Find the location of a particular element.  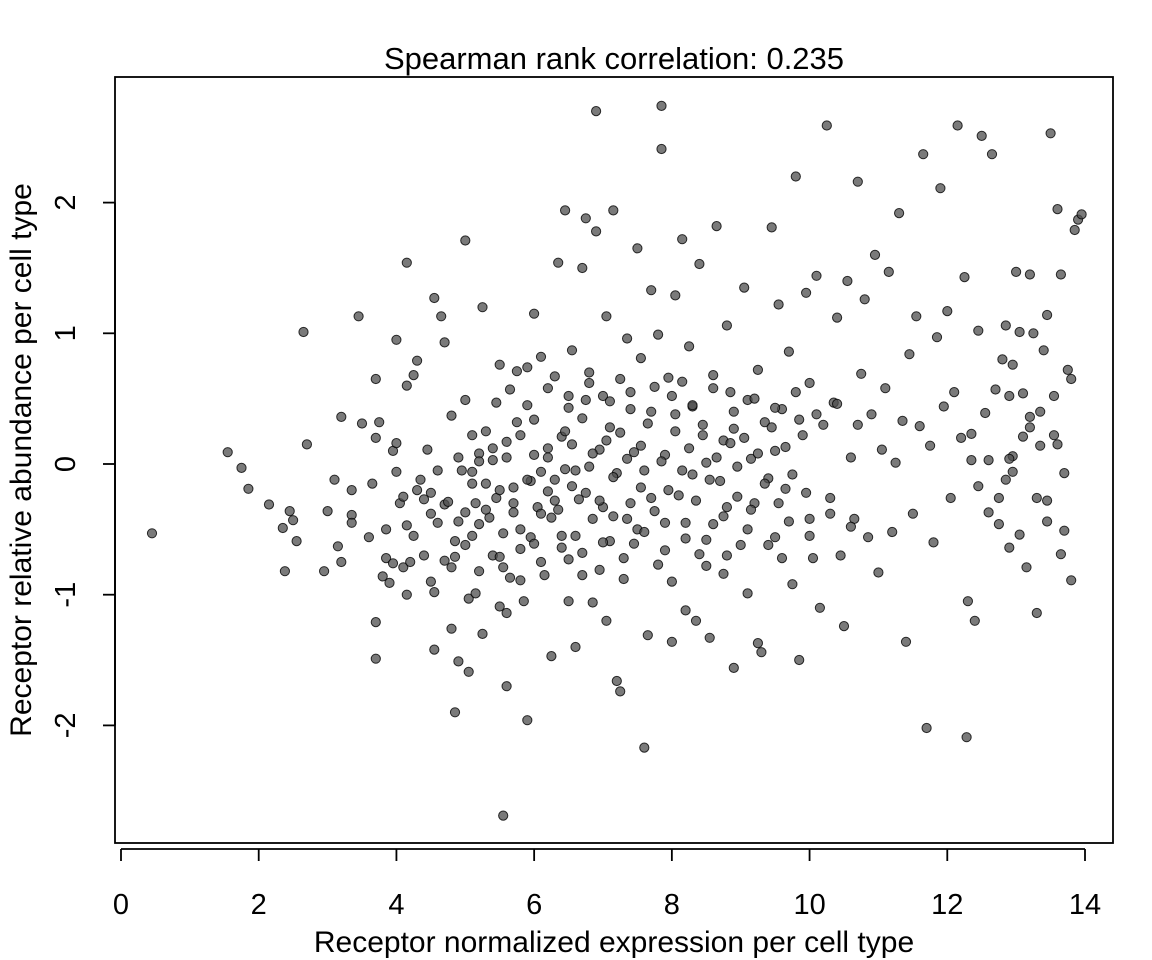

y-tick-label: -1 is located at coordinates (66, 595).